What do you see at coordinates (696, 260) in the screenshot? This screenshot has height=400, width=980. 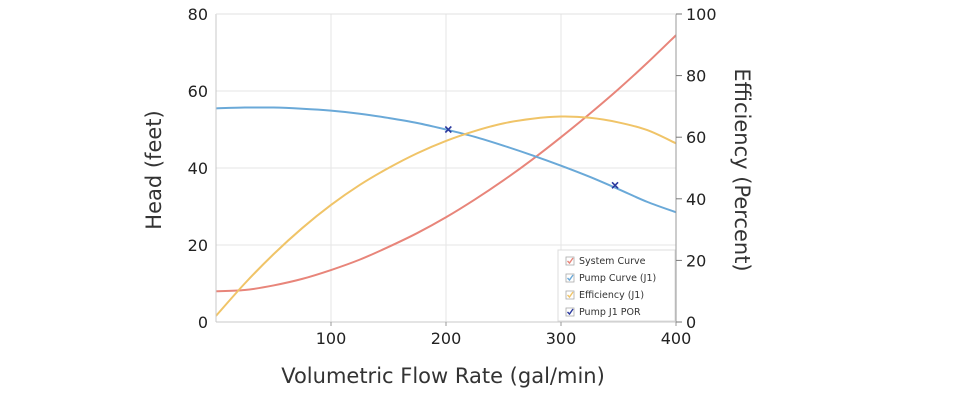 I see `y2-tick-label: 20` at bounding box center [696, 260].